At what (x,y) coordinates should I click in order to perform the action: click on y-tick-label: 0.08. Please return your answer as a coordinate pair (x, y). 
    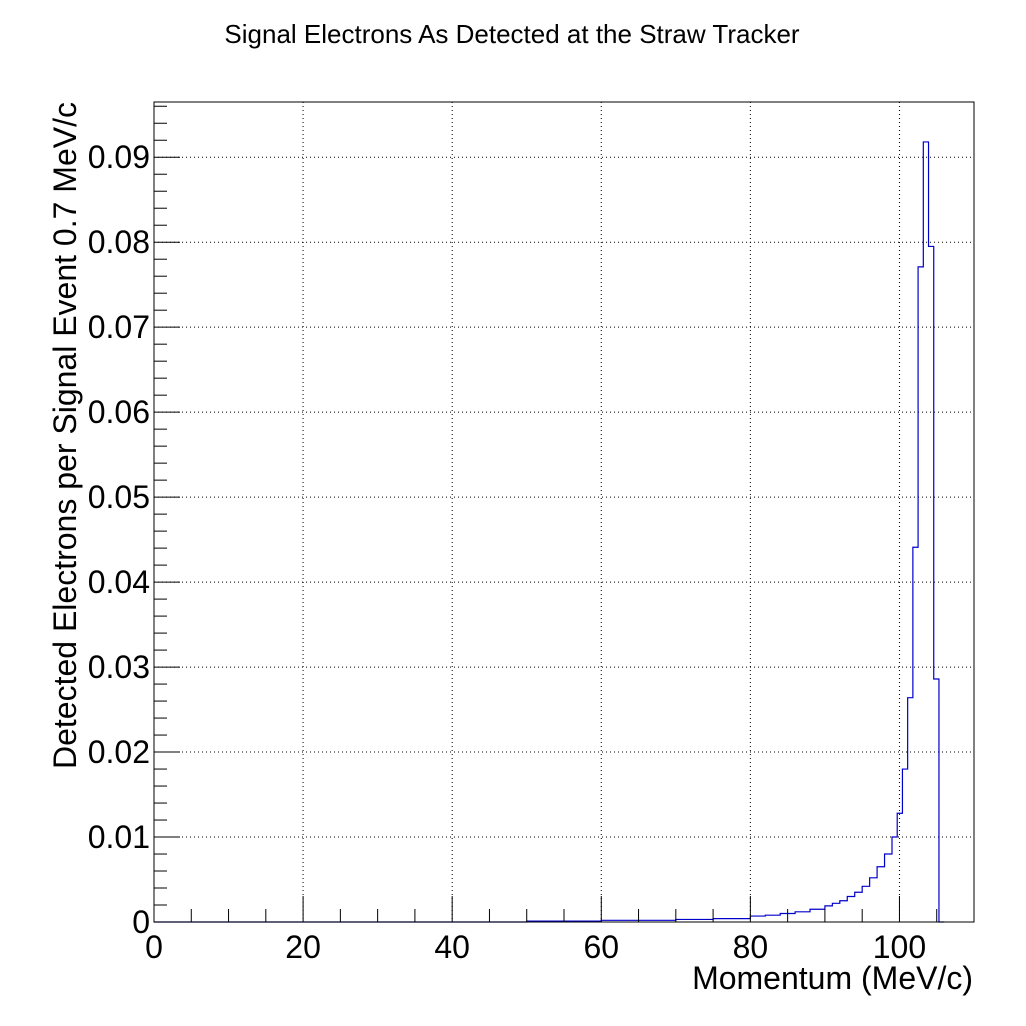
    Looking at the image, I should click on (119, 242).